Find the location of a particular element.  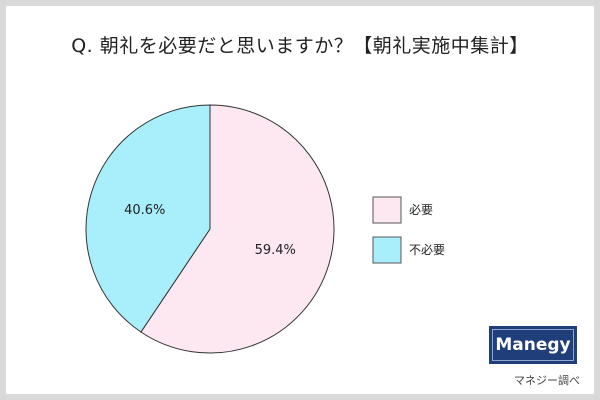

legend-label: 必要 is located at coordinates (421, 210).